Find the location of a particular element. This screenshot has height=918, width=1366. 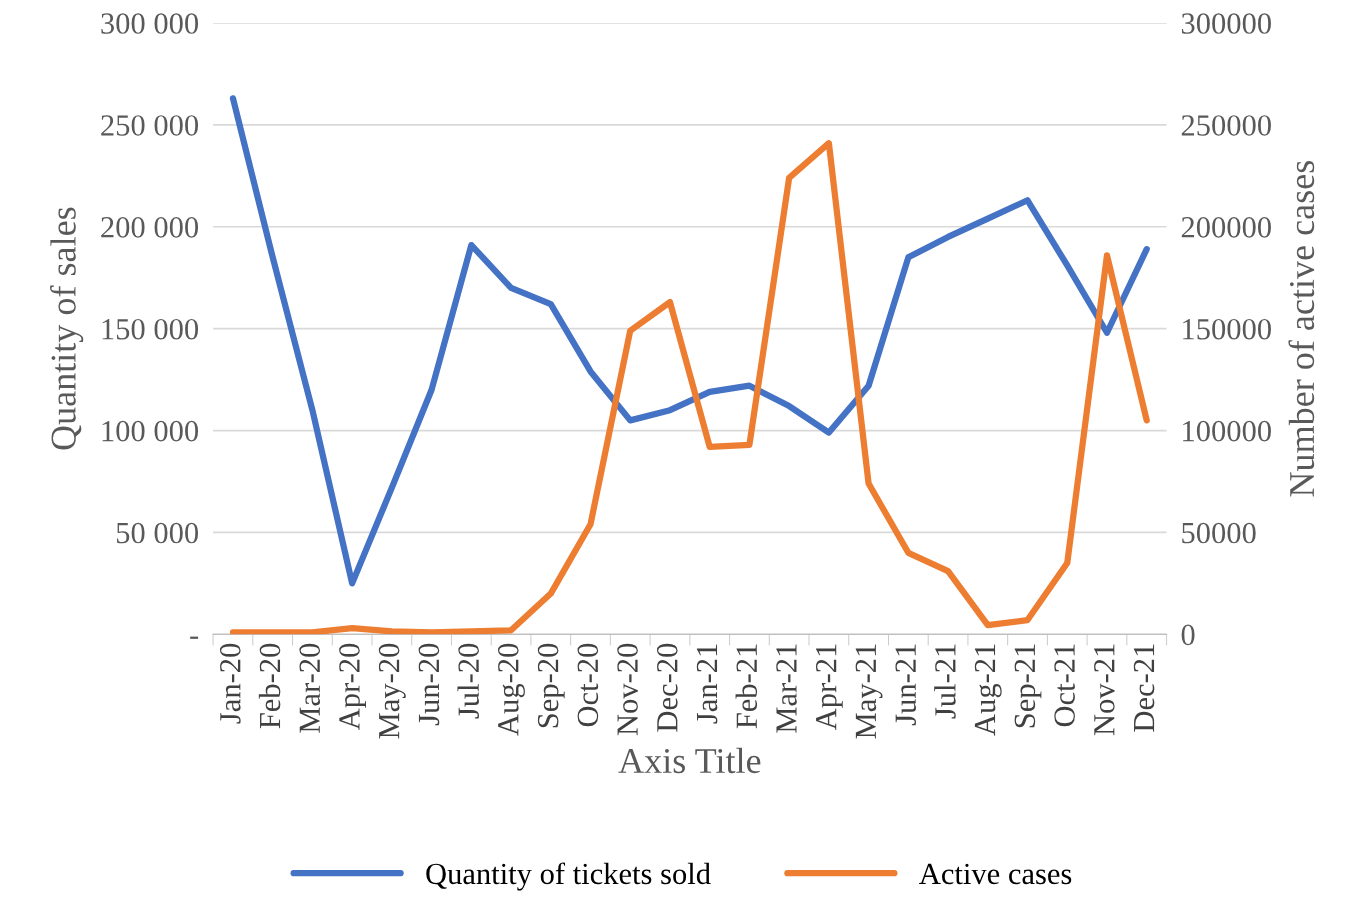

y2-tick-label: 50000 is located at coordinates (1219, 533).